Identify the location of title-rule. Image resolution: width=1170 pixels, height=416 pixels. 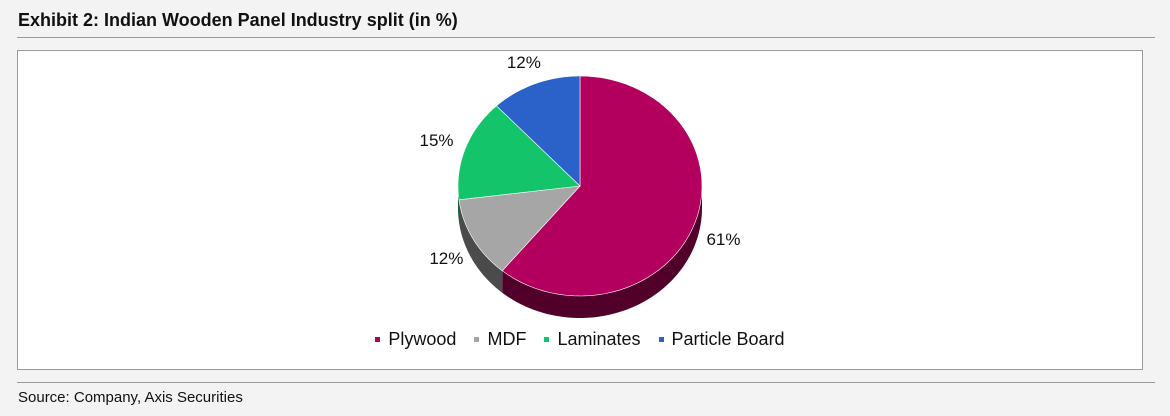
(586, 37).